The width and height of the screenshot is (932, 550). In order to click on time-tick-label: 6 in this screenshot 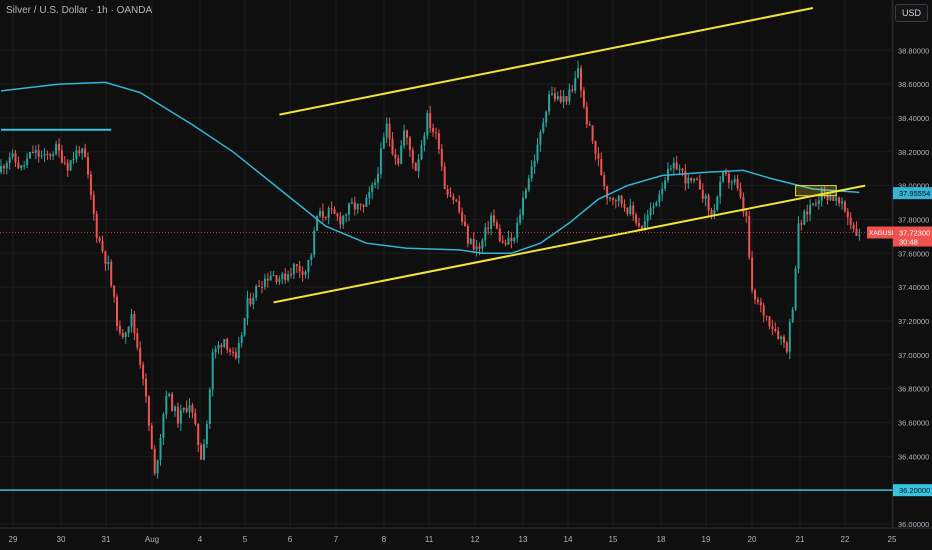, I will do `click(290, 539)`.